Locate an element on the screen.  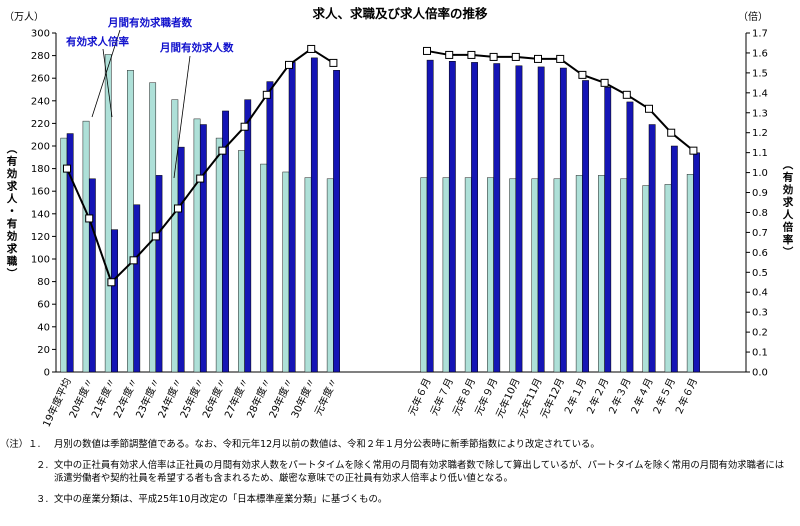
left-tick-label: 40 is located at coordinates (43, 327).